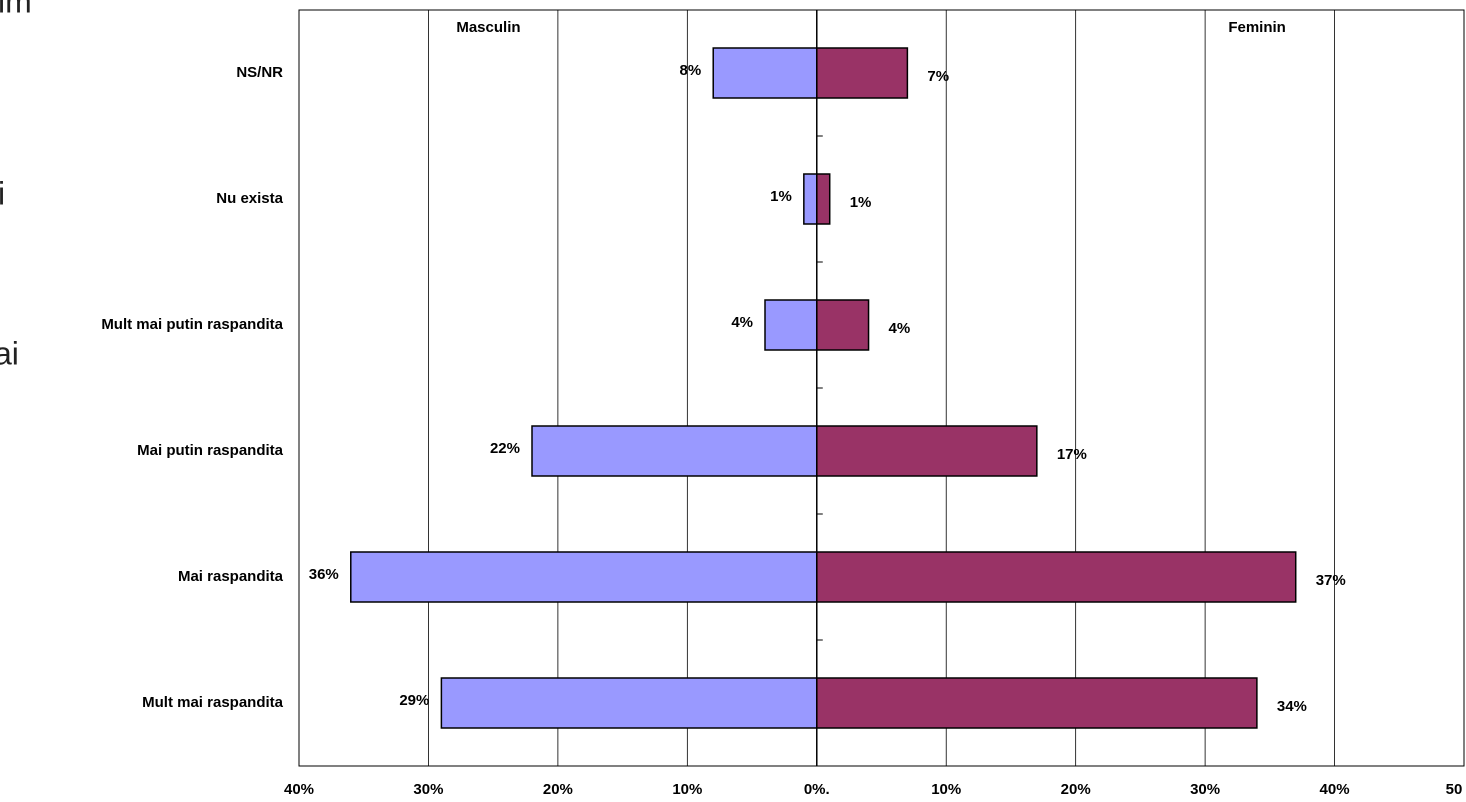 This screenshot has height=802, width=1466. What do you see at coordinates (691, 70) in the screenshot?
I see `data-label: 8%` at bounding box center [691, 70].